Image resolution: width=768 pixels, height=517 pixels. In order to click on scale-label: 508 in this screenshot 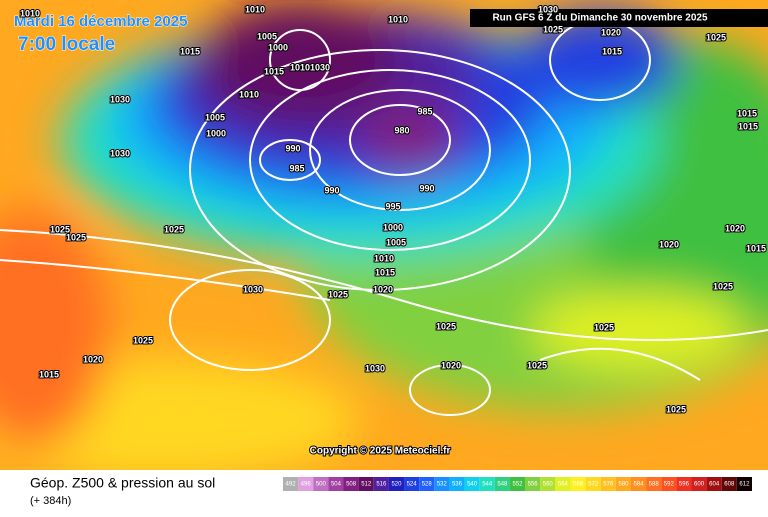, I will do `click(351, 485)`.